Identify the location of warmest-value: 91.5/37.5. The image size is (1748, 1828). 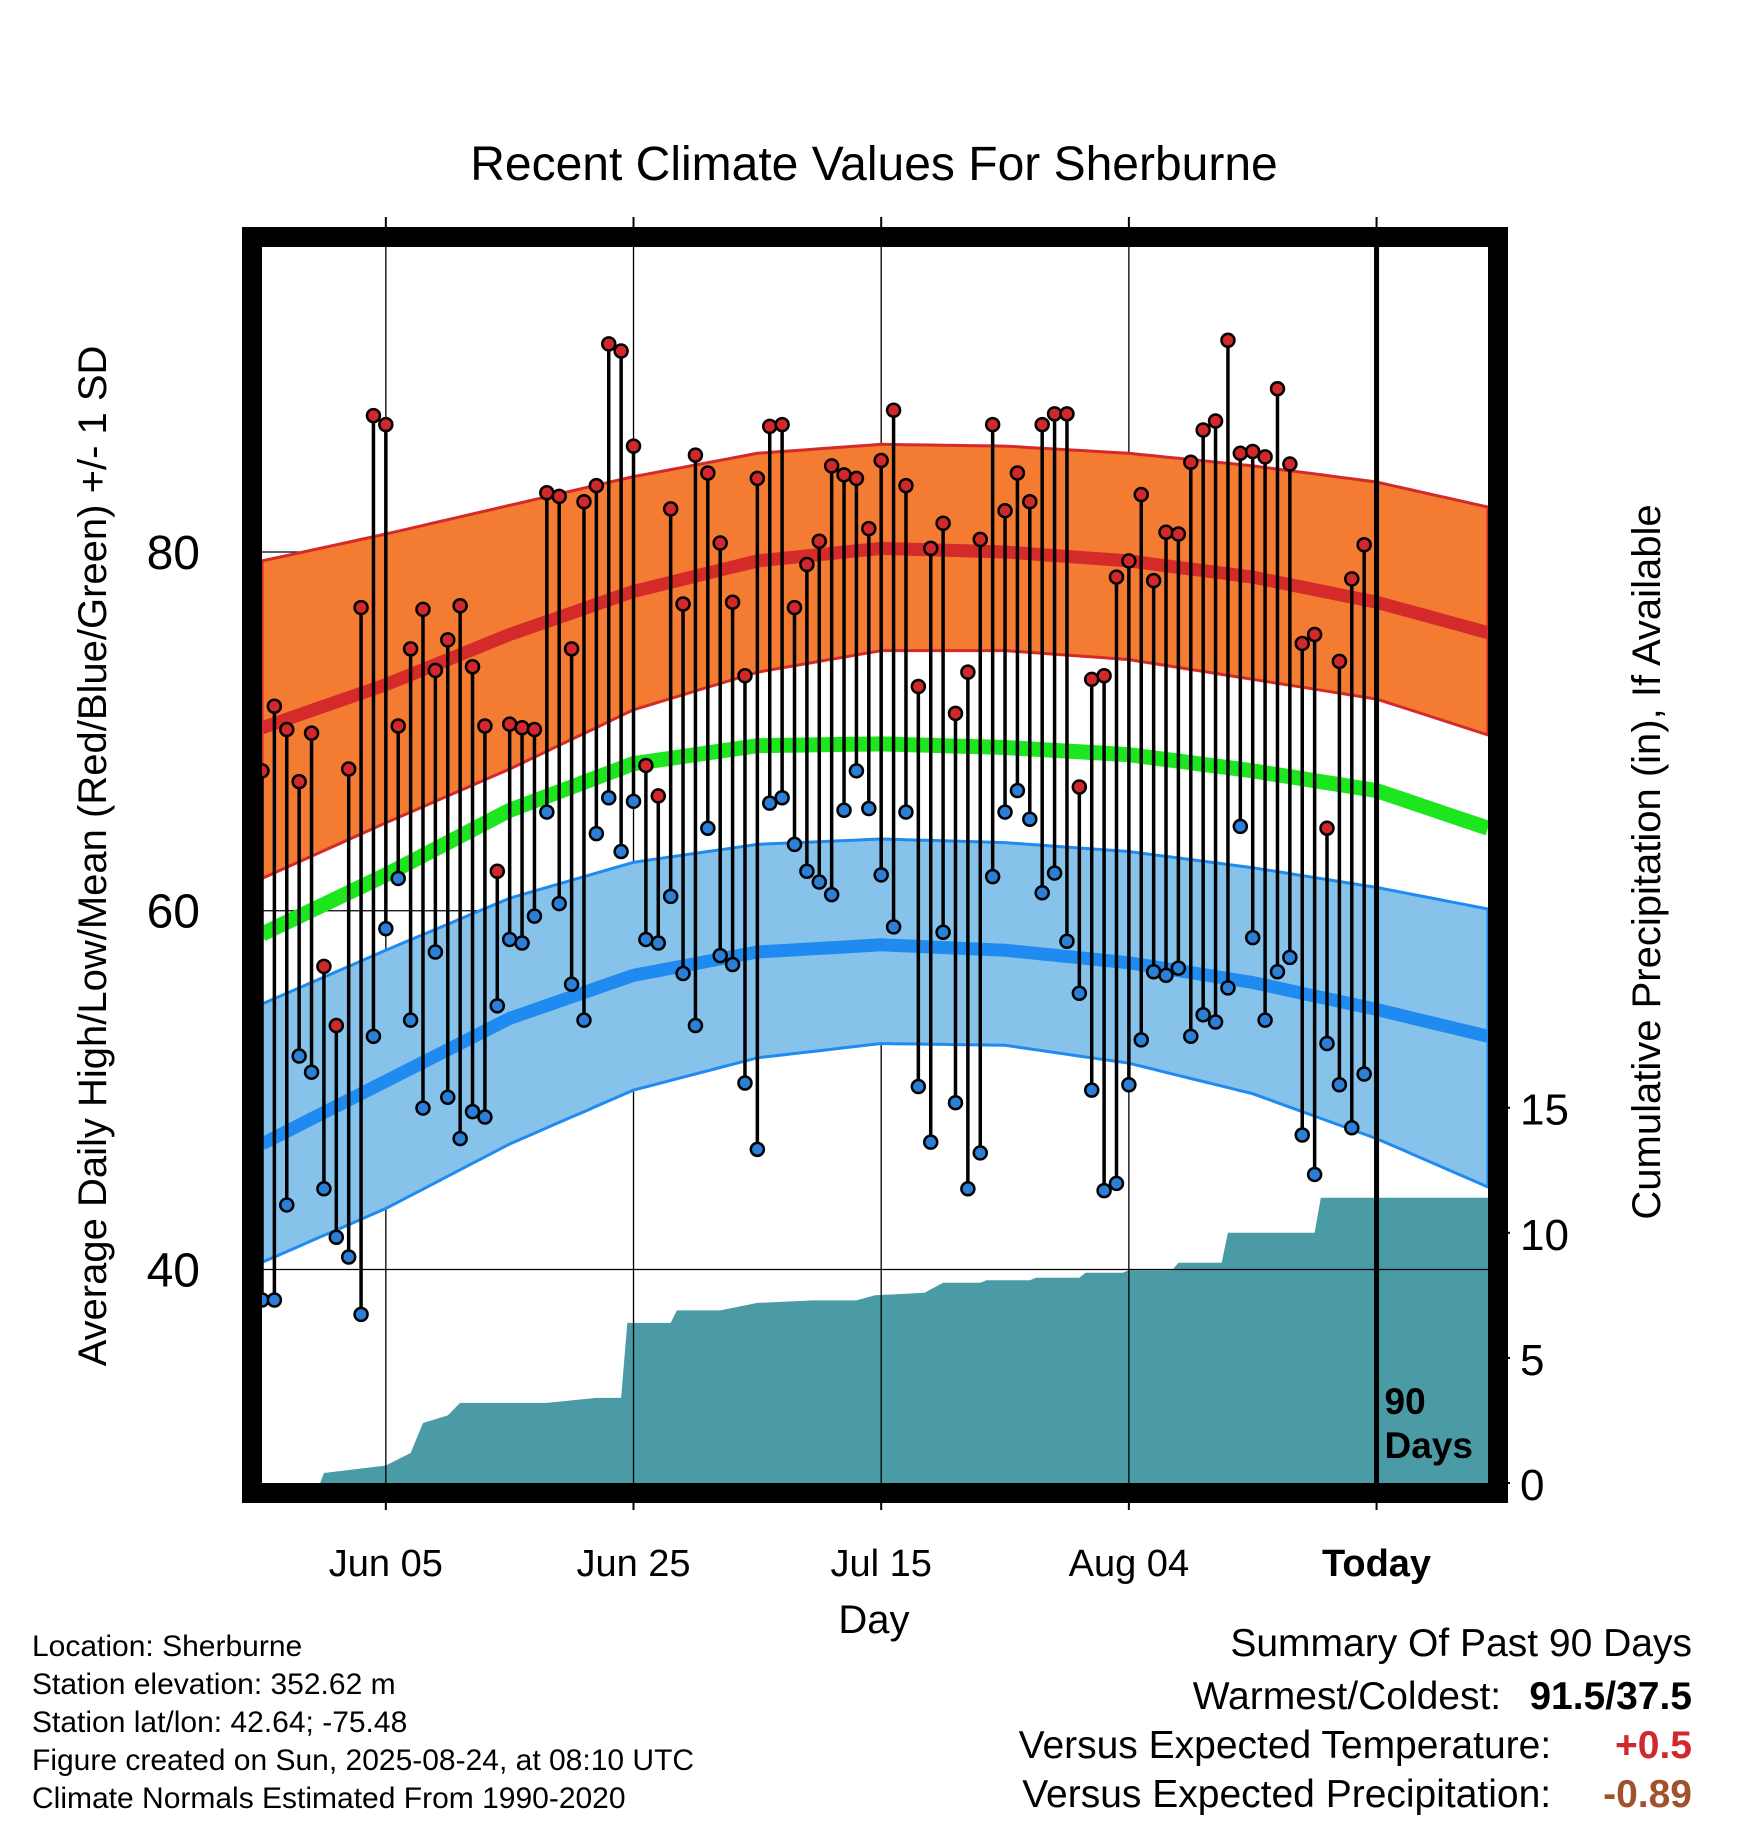
(1610, 1696).